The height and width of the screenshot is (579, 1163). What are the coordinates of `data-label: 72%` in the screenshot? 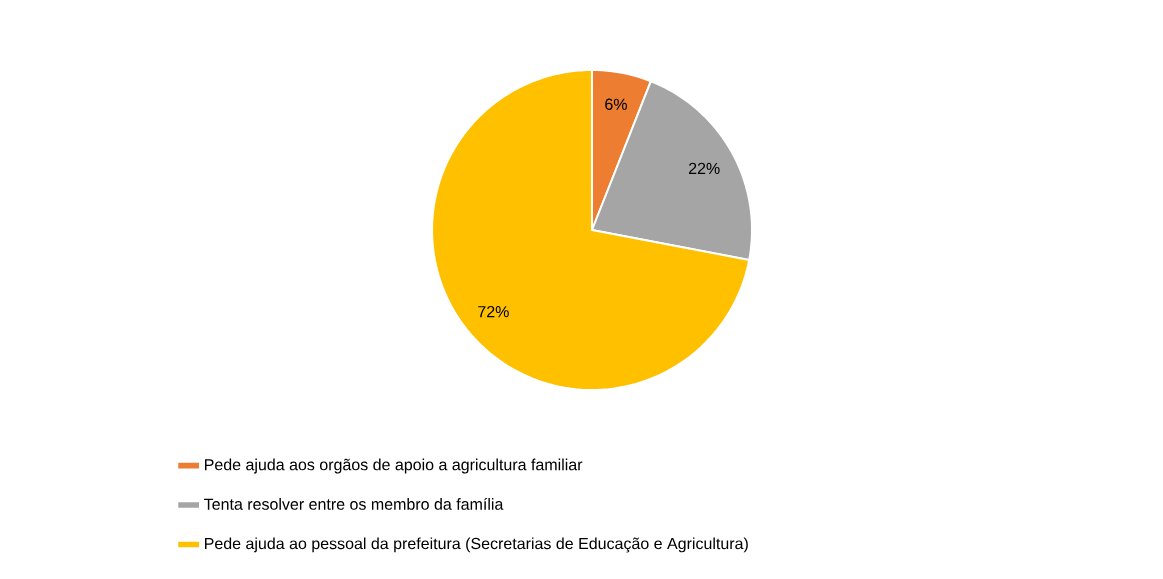 It's located at (493, 311).